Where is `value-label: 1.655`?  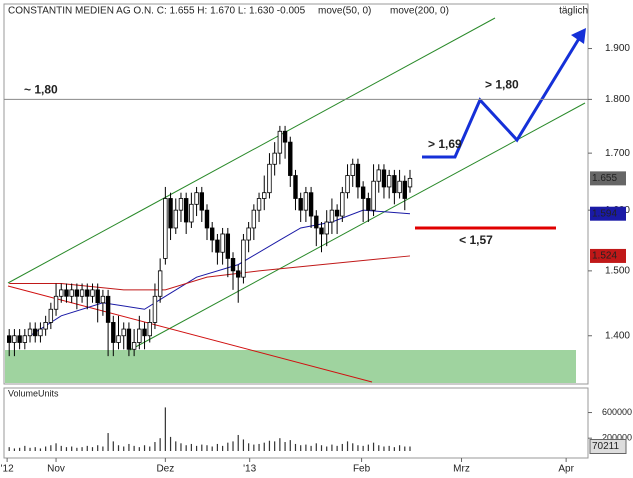 value-label: 1.655 is located at coordinates (604, 178).